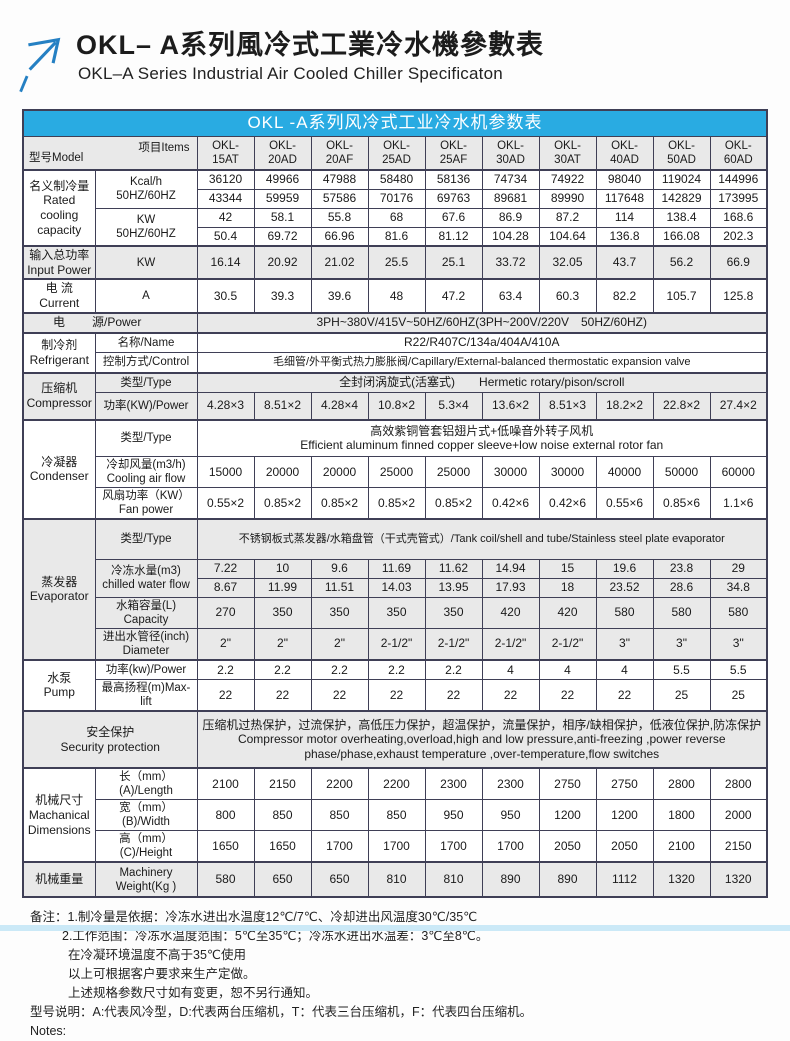  Describe the element at coordinates (146, 227) in the screenshot. I see `row-sublabel-kw: KW 50HZ/60HZ` at that location.